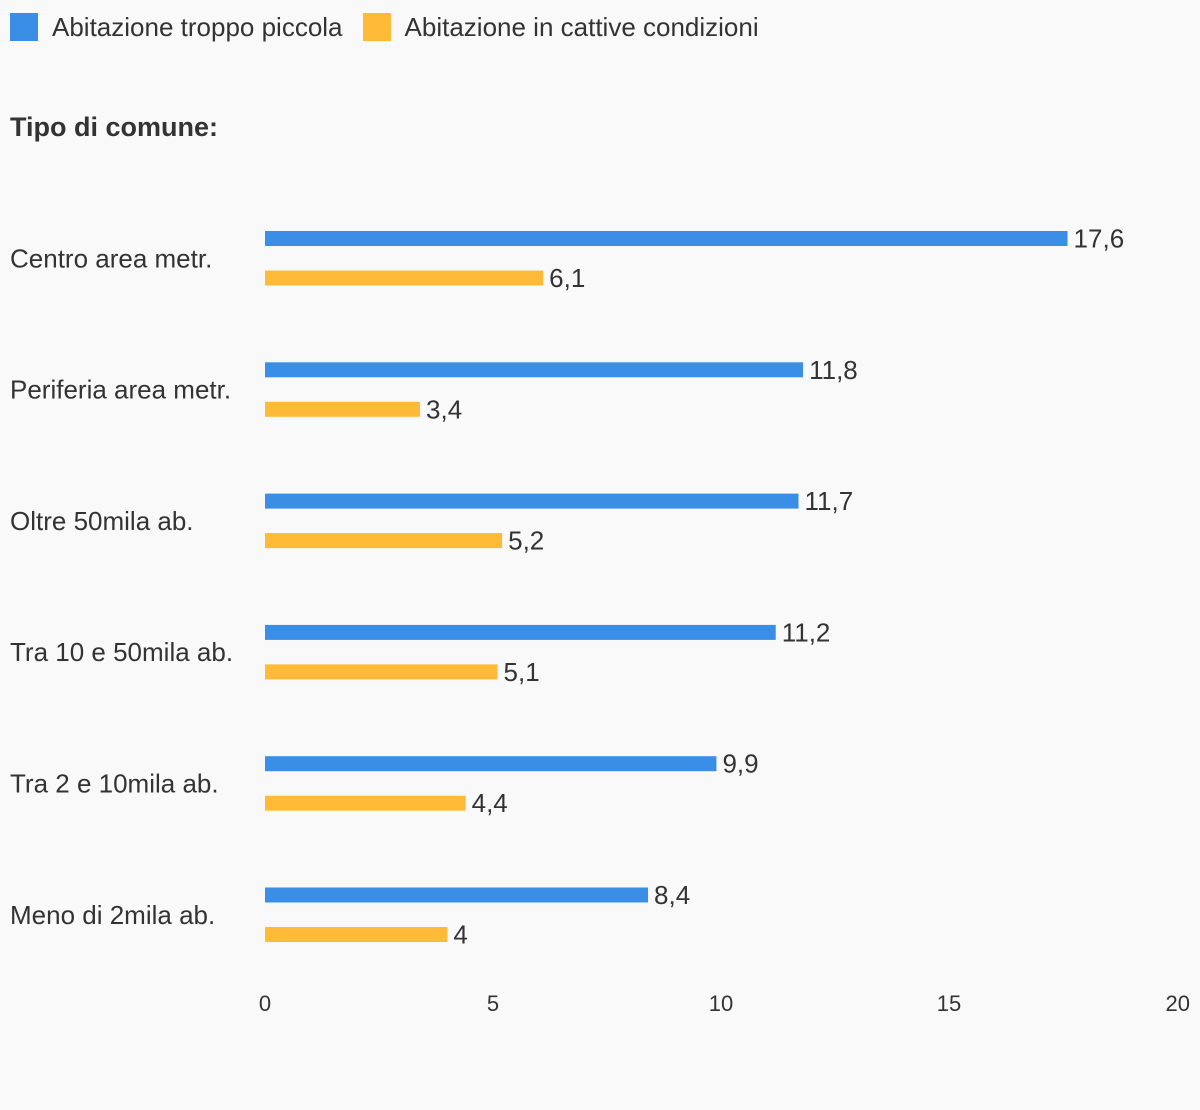 Image resolution: width=1200 pixels, height=1110 pixels. What do you see at coordinates (376, 27) in the screenshot?
I see `legend-swatch-cattive-condizioni` at bounding box center [376, 27].